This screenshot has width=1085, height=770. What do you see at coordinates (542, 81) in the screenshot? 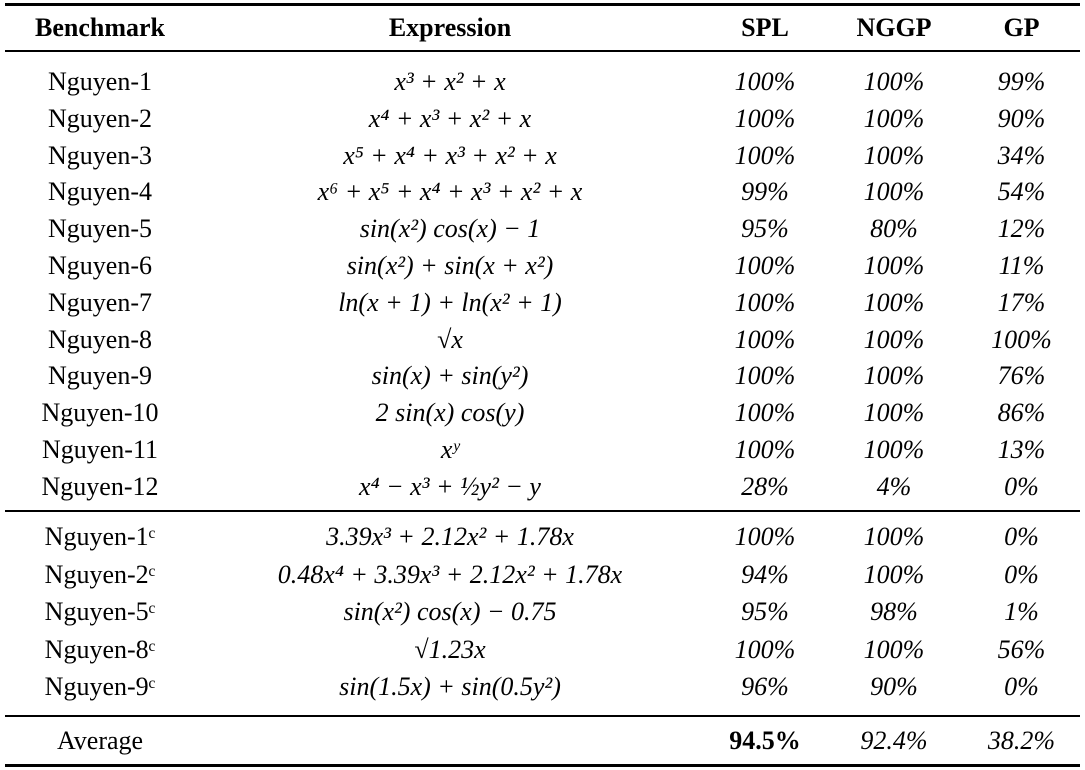
I see `table-row: Nguyen-1 x³ + x² + x 100% 100% 99%` at bounding box center [542, 81].